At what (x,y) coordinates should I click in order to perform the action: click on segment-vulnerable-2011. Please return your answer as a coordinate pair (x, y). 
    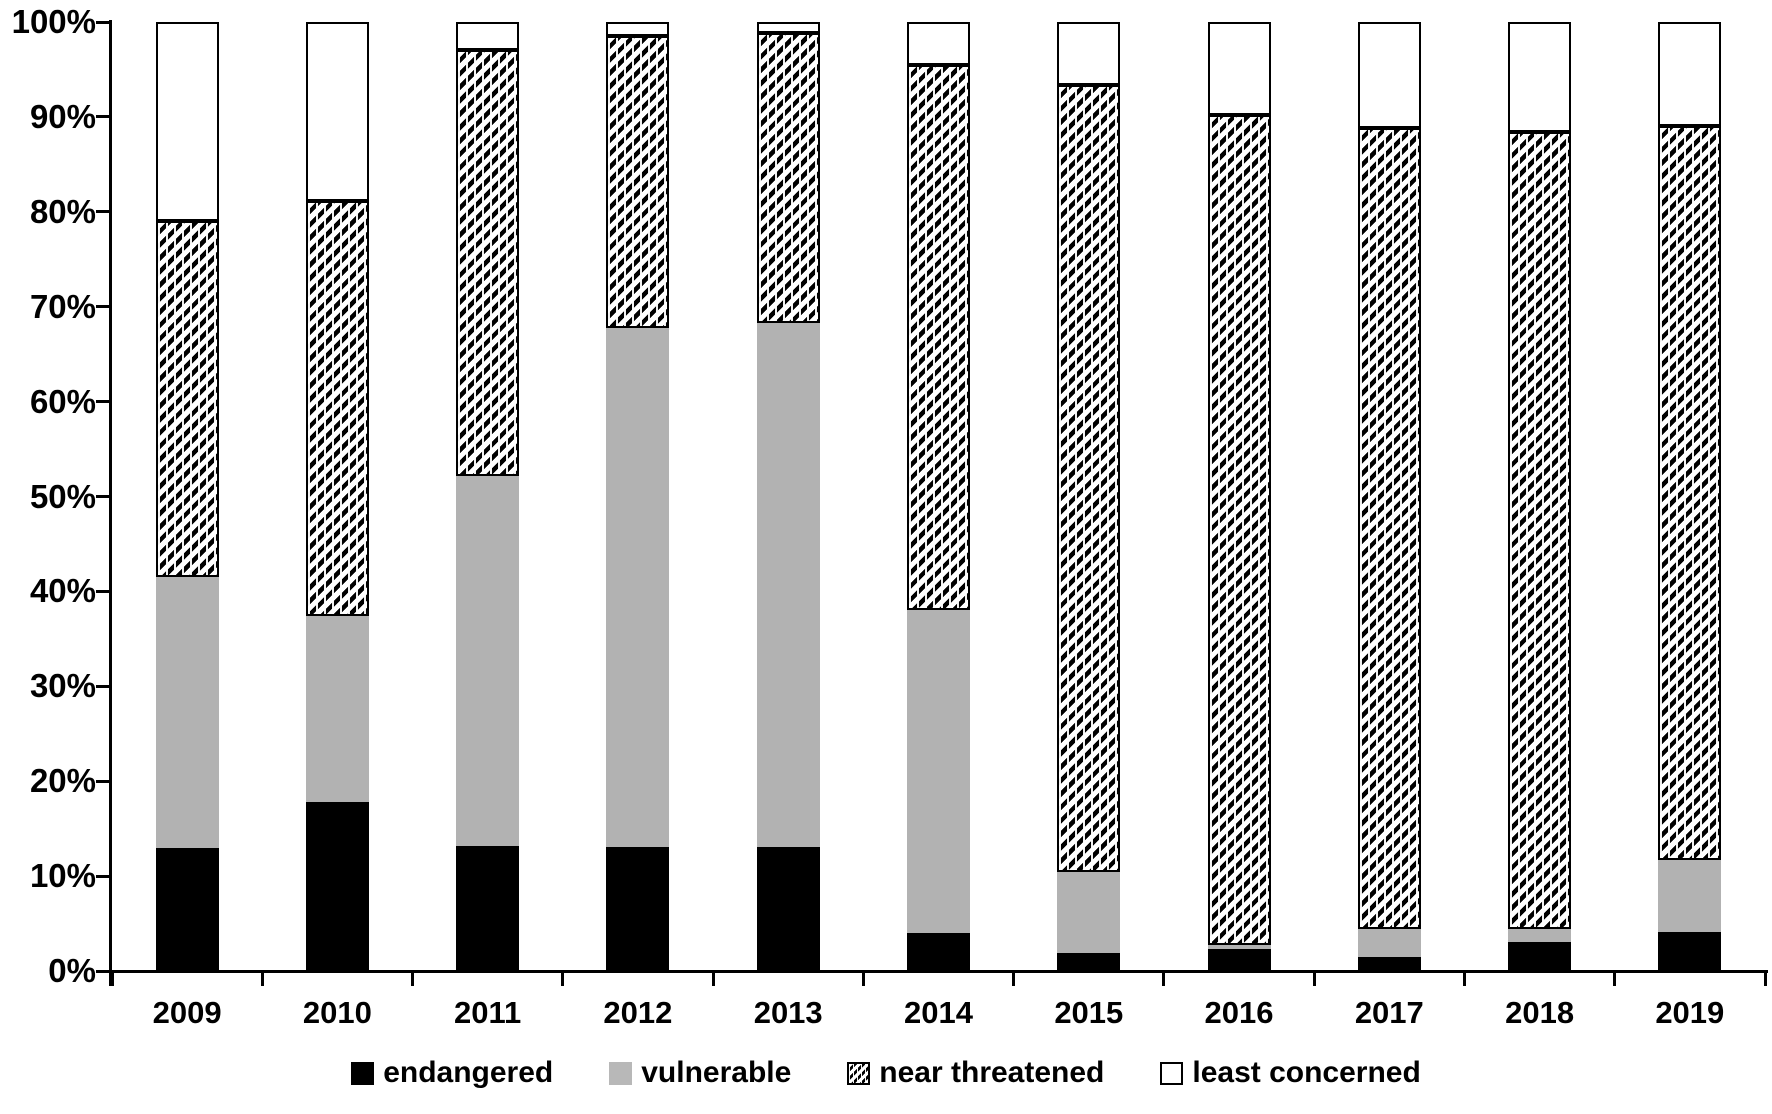
    Looking at the image, I should click on (488, 660).